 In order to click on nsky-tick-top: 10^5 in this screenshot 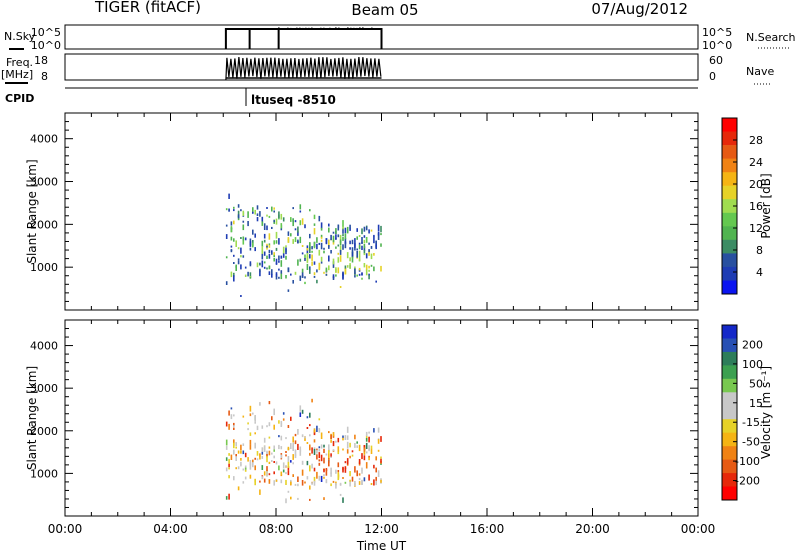, I will do `click(46, 32)`.